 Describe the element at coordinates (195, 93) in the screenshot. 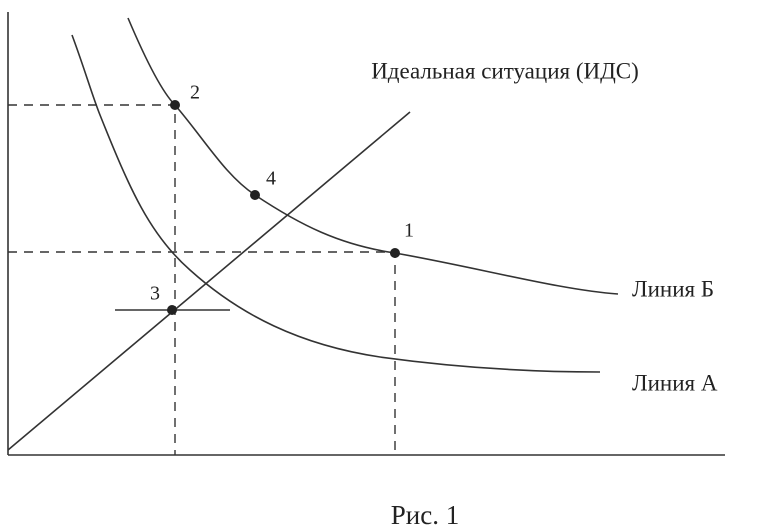

I see `point-label: 2` at that location.